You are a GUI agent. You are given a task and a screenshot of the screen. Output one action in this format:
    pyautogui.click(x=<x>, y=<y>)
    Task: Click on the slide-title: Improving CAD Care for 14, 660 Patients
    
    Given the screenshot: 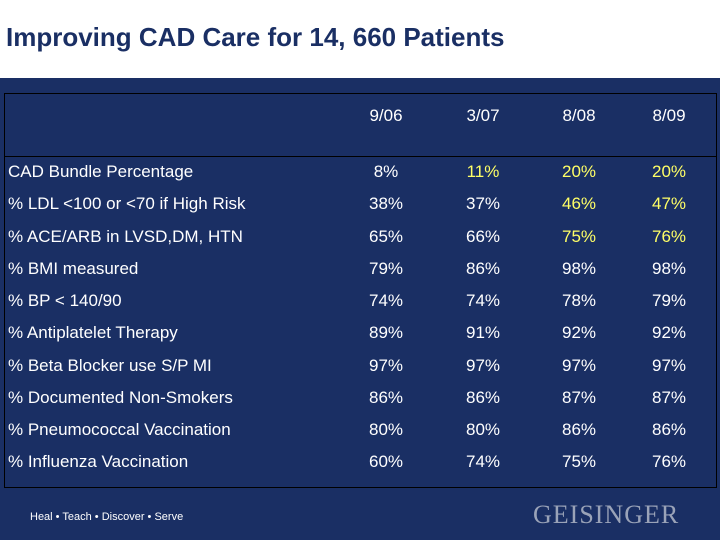 What is the action you would take?
    pyautogui.click(x=255, y=37)
    